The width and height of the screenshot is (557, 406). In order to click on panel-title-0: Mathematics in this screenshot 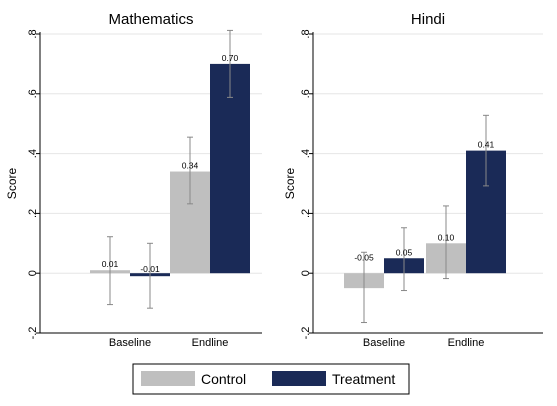, I will do `click(150, 19)`.